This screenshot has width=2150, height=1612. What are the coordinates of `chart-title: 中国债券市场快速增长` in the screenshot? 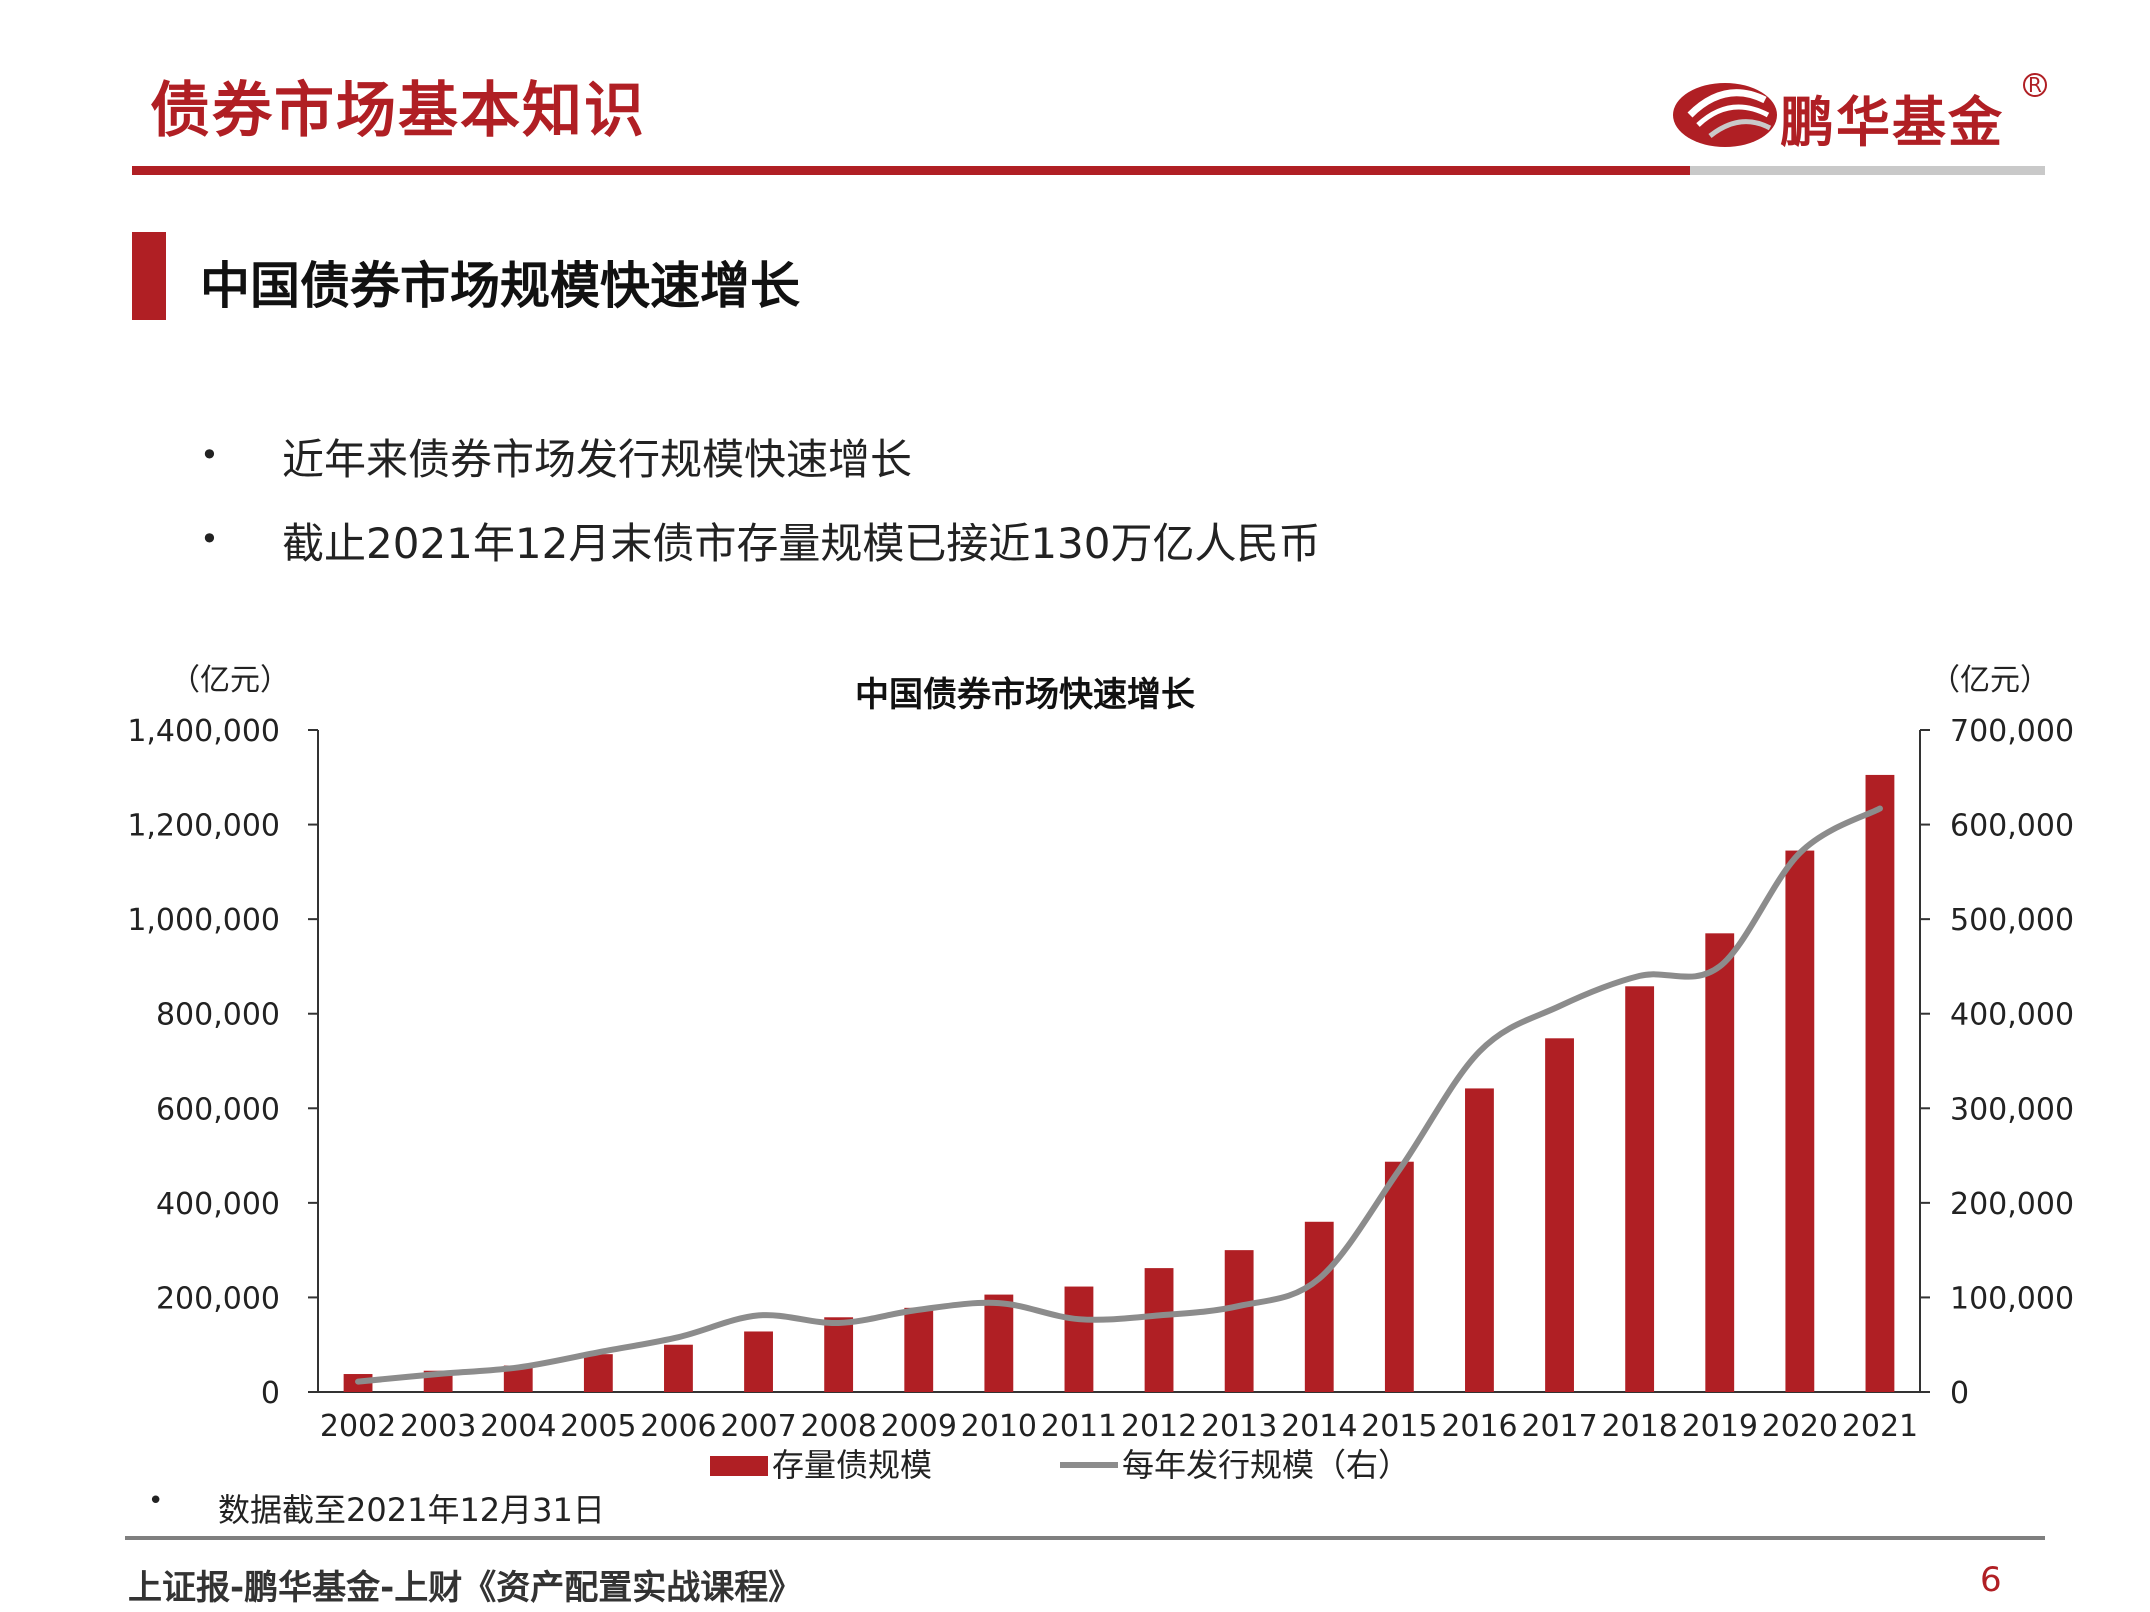 It's located at (1025, 695).